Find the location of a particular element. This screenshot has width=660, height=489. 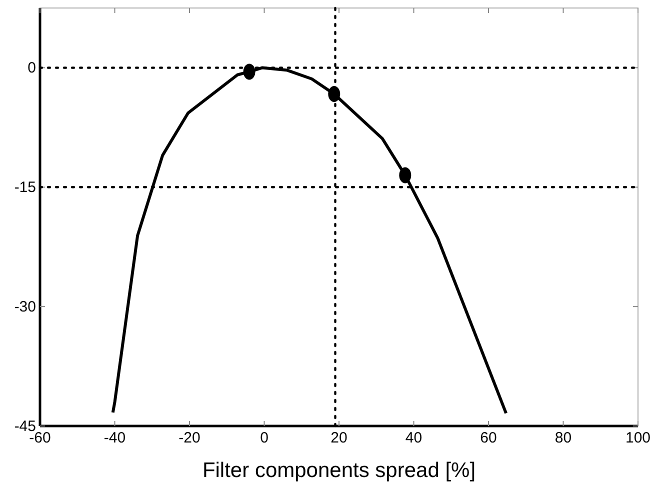

y-tick-label: -30 is located at coordinates (25, 307).